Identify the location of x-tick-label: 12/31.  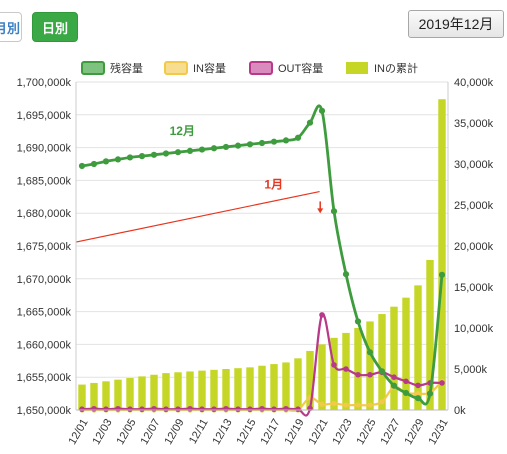
(439, 432).